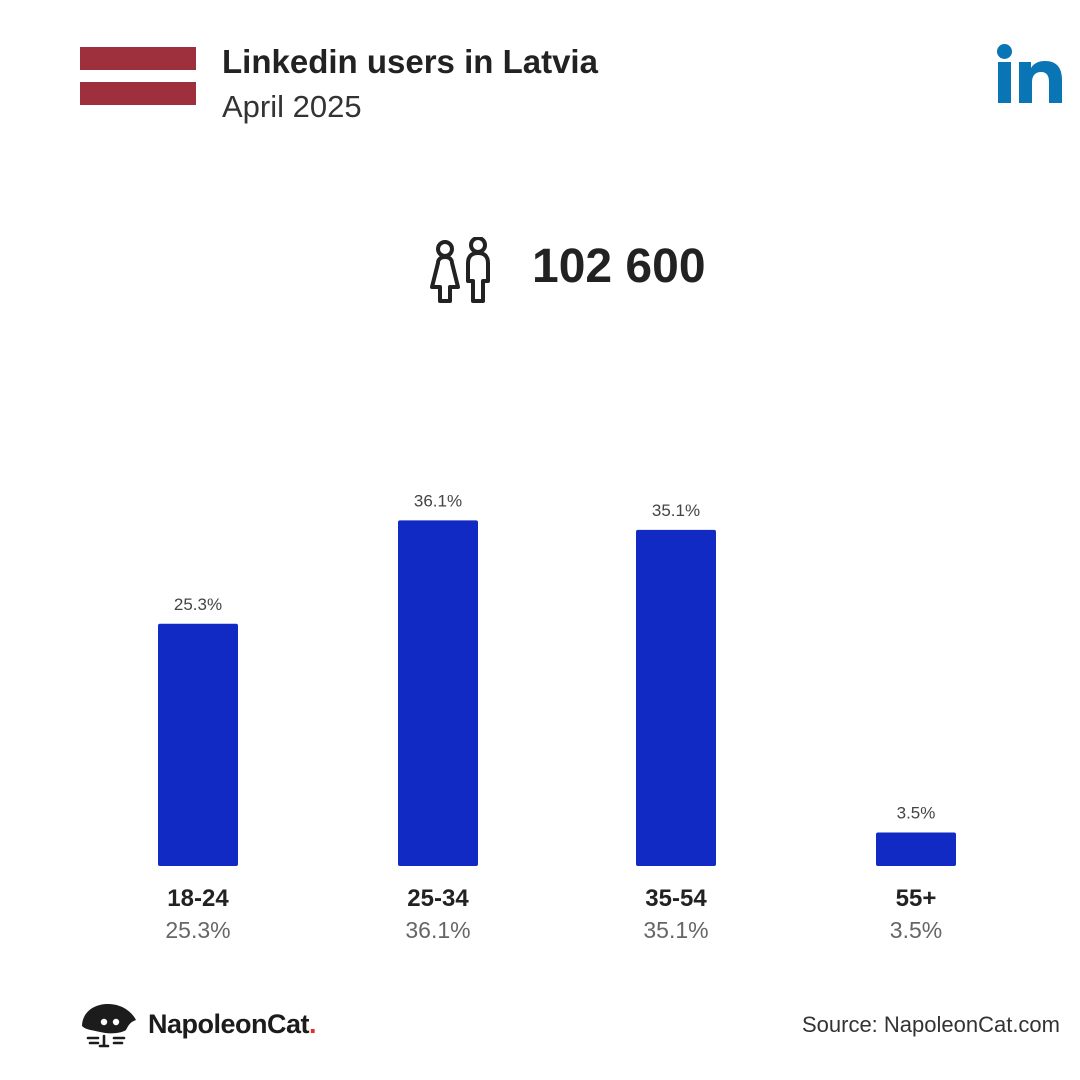  Describe the element at coordinates (1004, 82) in the screenshot. I see `linkedin-i-stem` at that location.